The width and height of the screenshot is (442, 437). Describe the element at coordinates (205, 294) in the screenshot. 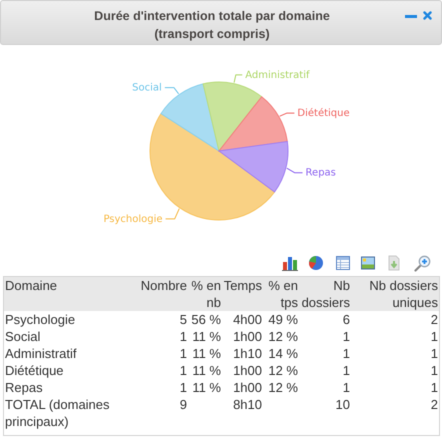

I see `category-label: % en nb` at that location.